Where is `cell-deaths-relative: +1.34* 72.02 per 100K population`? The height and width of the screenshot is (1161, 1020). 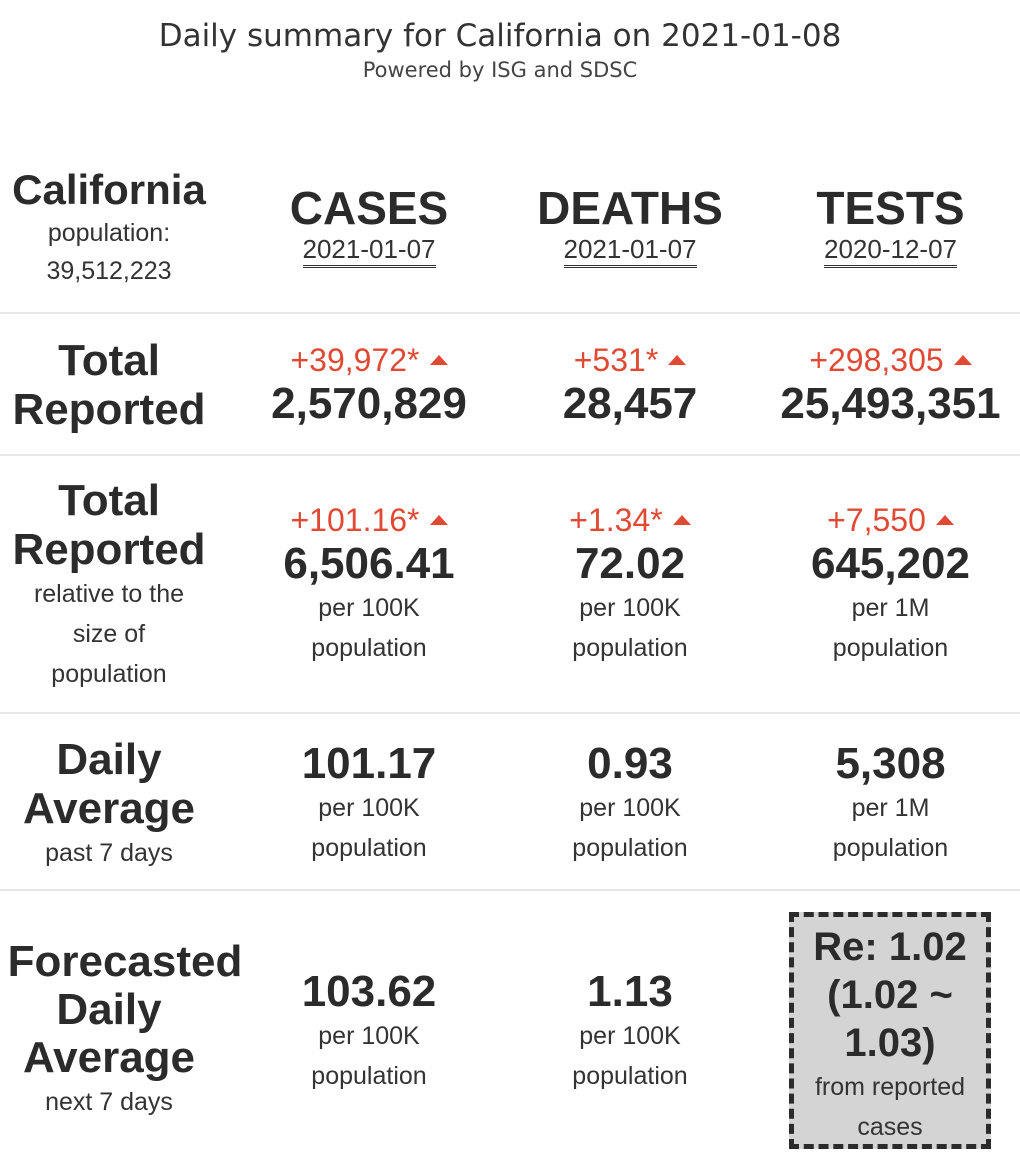
cell-deaths-relative: +1.34* 72.02 per 100K population is located at coordinates (630, 584).